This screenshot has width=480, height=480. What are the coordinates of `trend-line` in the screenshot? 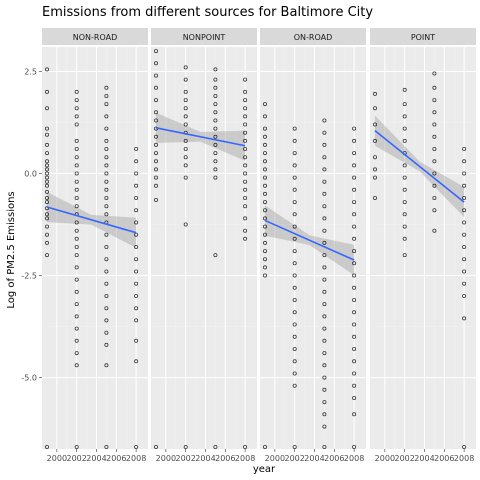 It's located at (419, 166).